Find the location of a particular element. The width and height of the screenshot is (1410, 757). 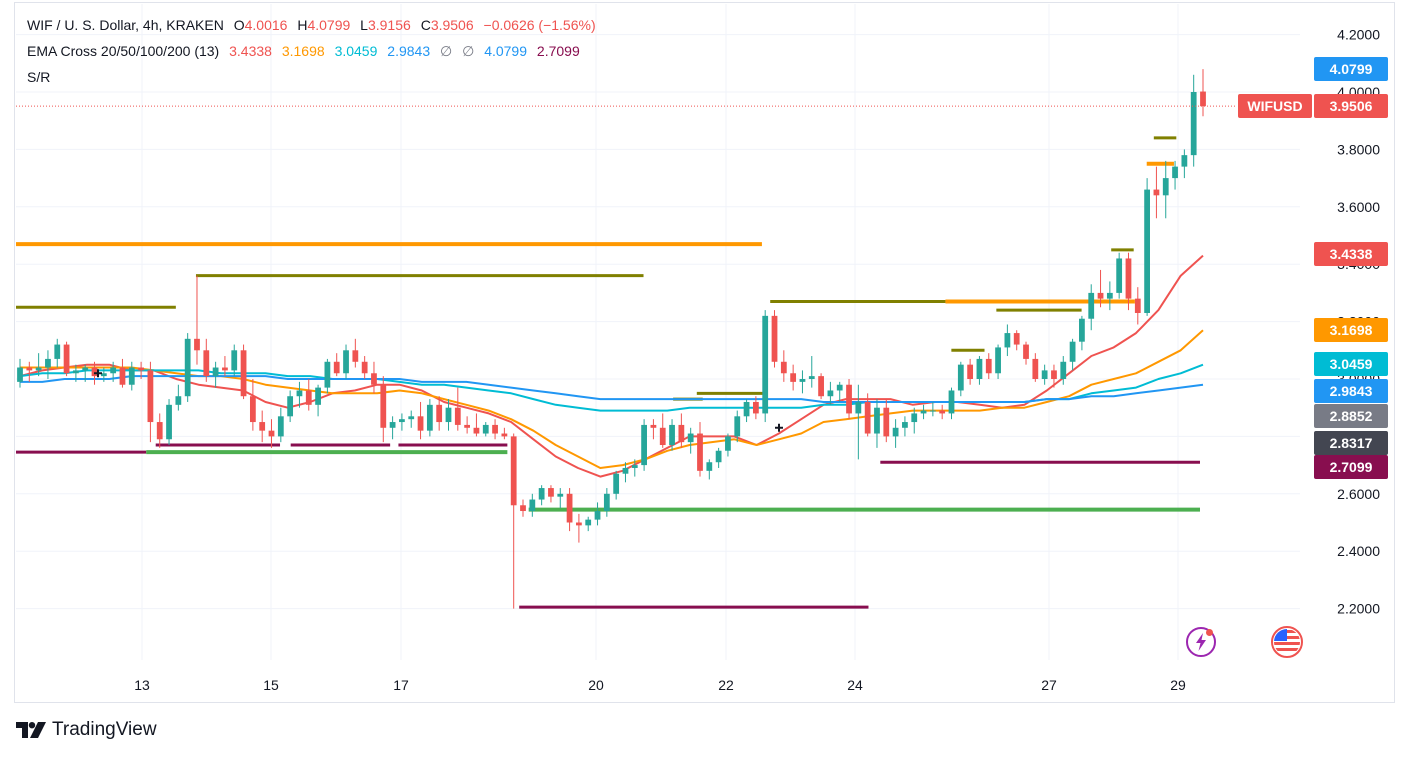

high-label: H is located at coordinates (302, 25).